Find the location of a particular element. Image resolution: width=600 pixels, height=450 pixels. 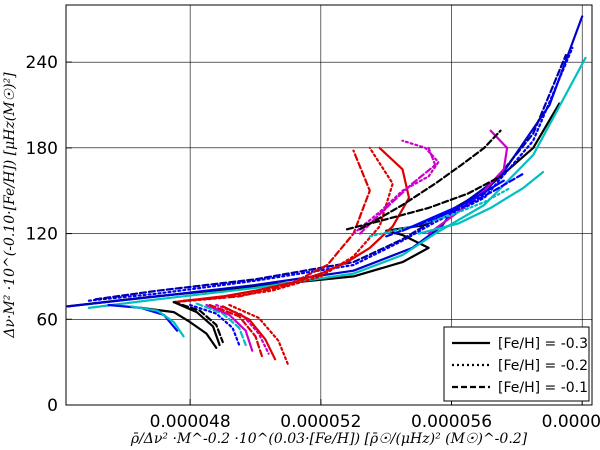

y-tick-label: 0 is located at coordinates (52, 406).